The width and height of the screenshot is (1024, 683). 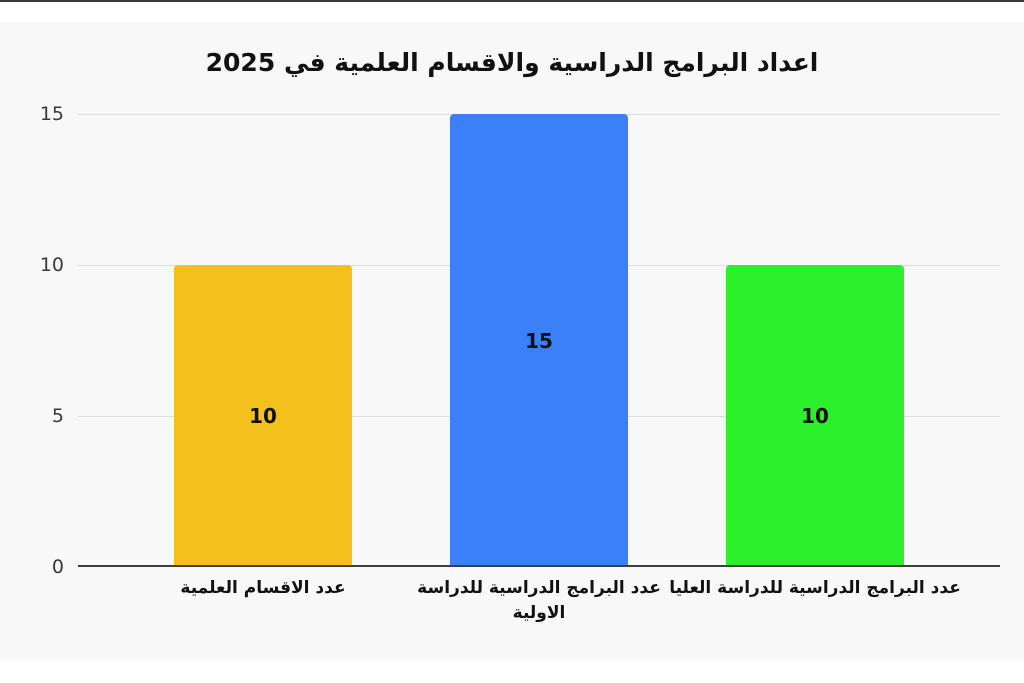 I want to click on x-category-label: عدد الاقسام العلمية, so click(x=263, y=588).